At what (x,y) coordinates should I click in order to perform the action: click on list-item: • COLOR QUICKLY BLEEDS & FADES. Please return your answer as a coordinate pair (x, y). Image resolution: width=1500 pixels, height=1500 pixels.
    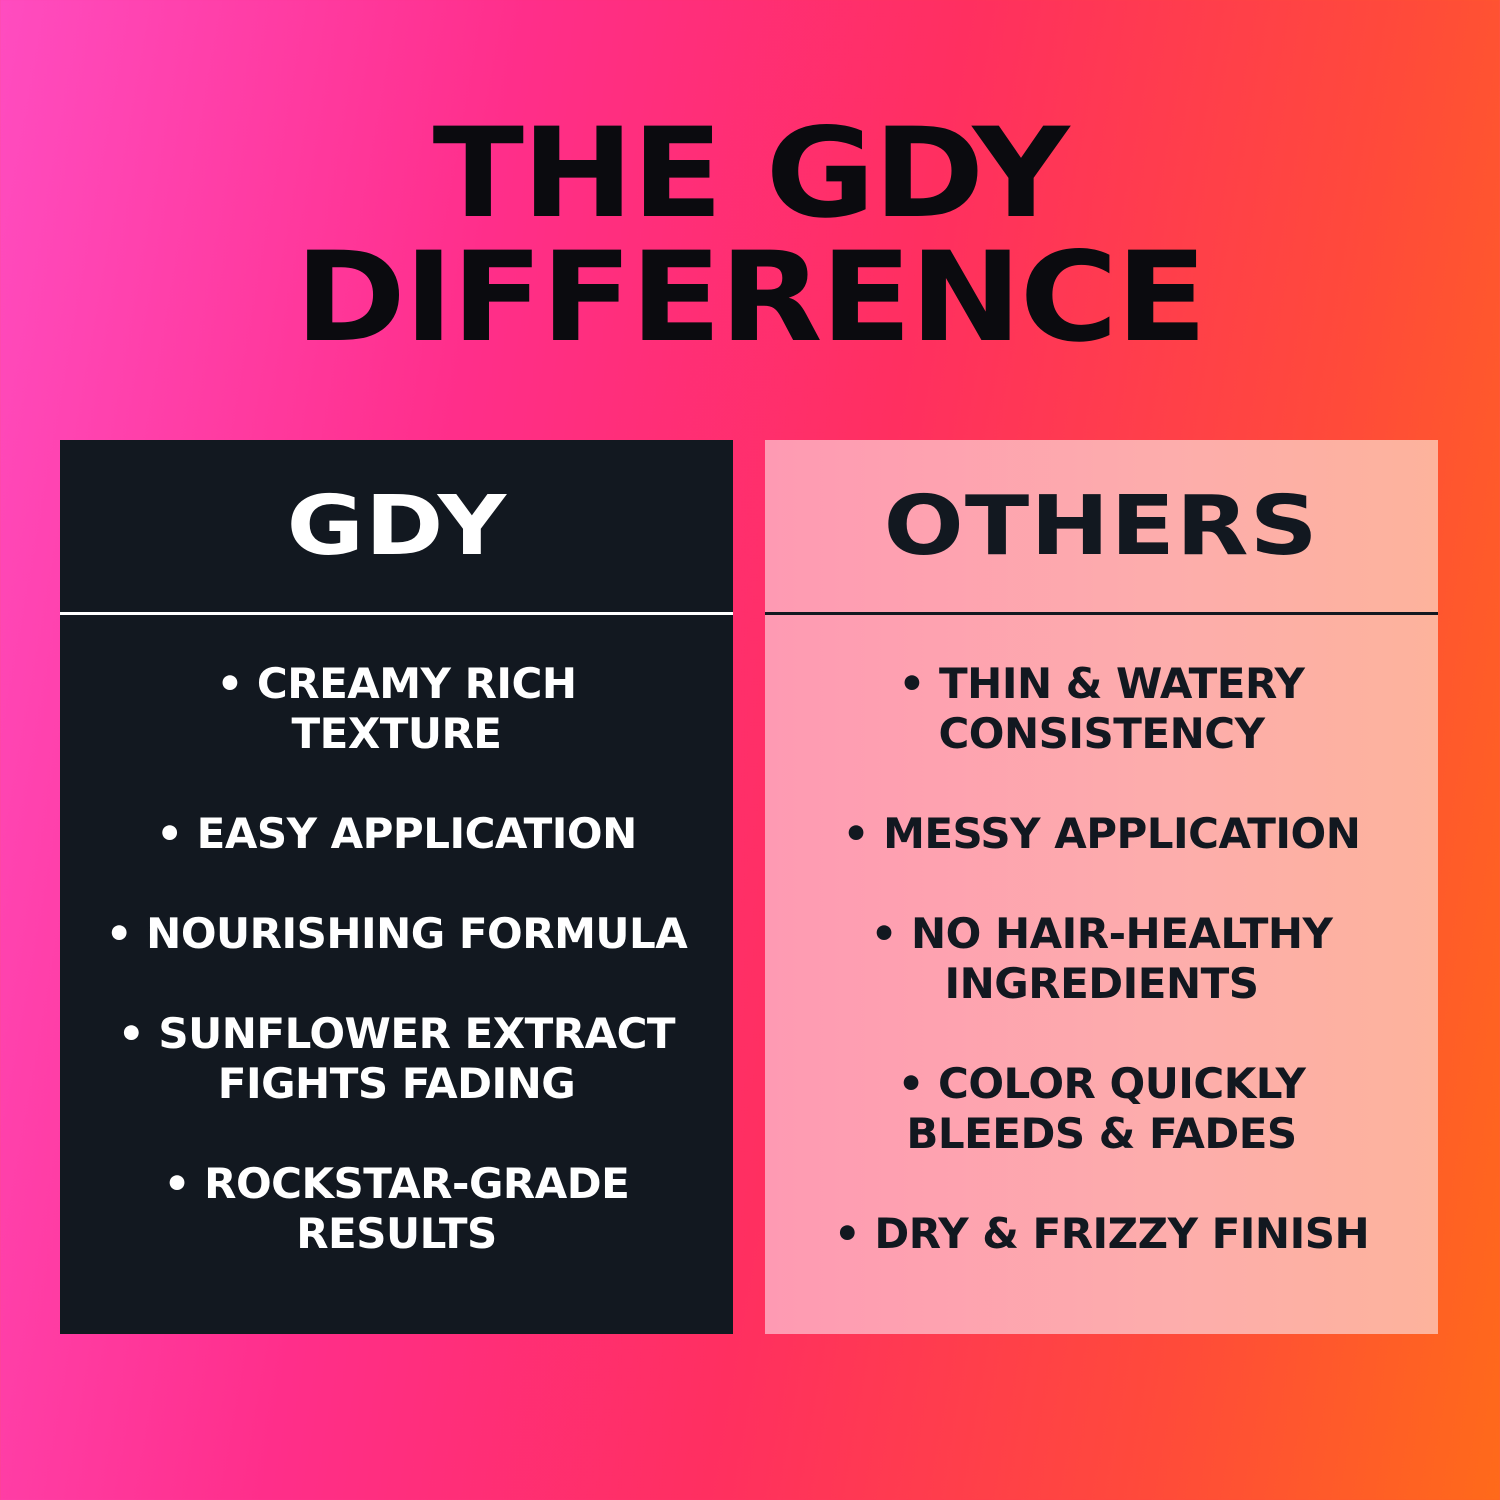
    Looking at the image, I should click on (1101, 1108).